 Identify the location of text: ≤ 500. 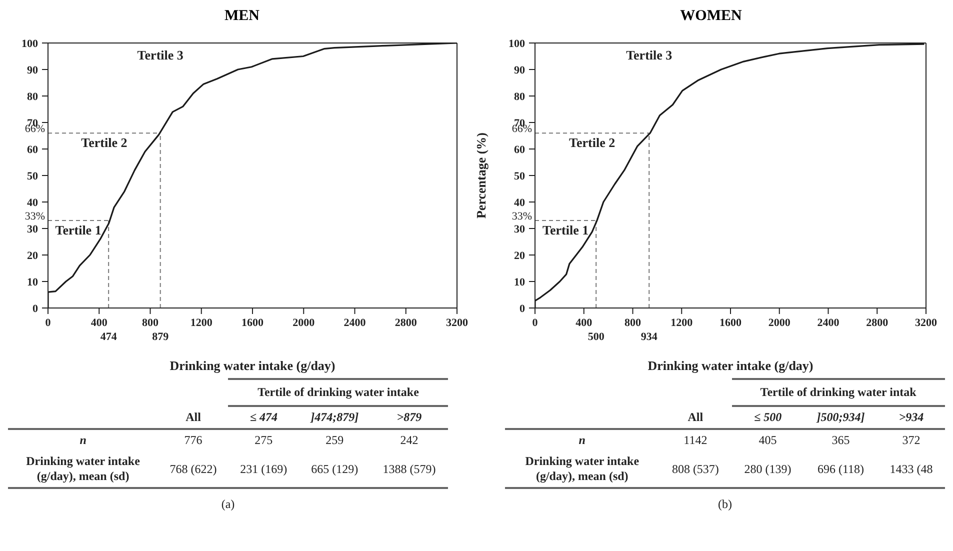
(767, 417).